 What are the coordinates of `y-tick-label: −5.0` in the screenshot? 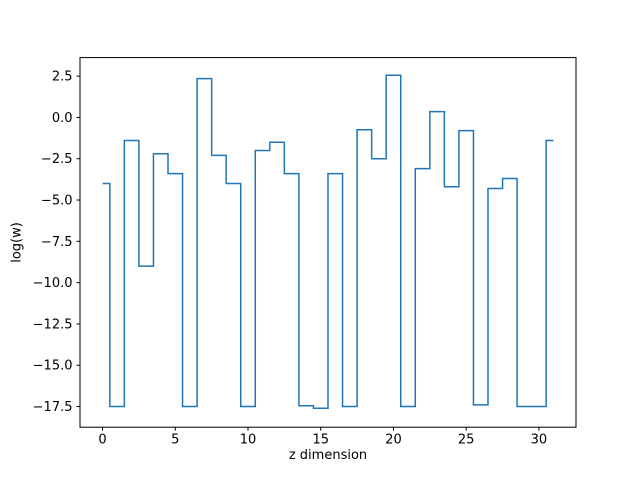 It's located at (57, 201).